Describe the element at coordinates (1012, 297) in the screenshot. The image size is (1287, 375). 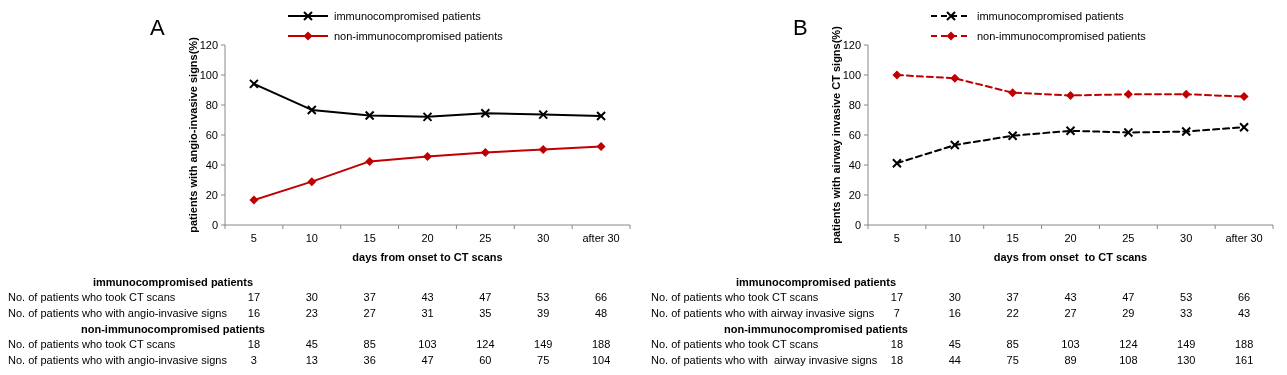
I see `text: 37` at that location.